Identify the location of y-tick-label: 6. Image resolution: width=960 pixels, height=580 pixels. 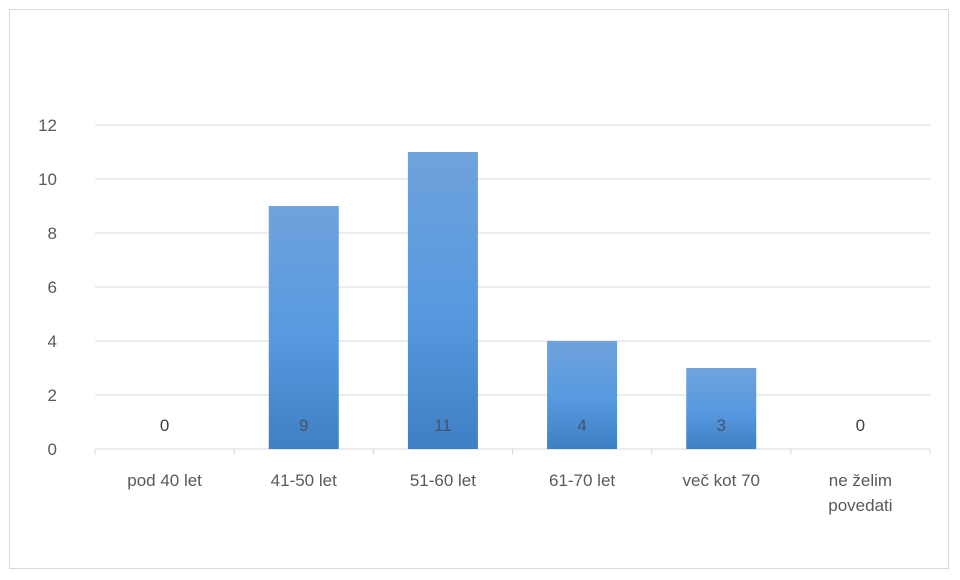
(52, 287).